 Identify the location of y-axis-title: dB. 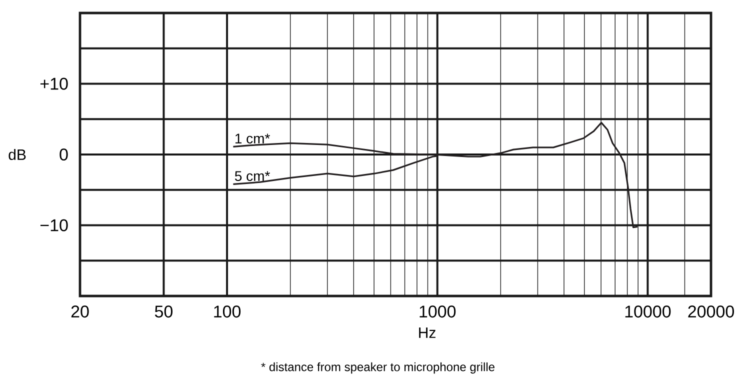
(17, 154).